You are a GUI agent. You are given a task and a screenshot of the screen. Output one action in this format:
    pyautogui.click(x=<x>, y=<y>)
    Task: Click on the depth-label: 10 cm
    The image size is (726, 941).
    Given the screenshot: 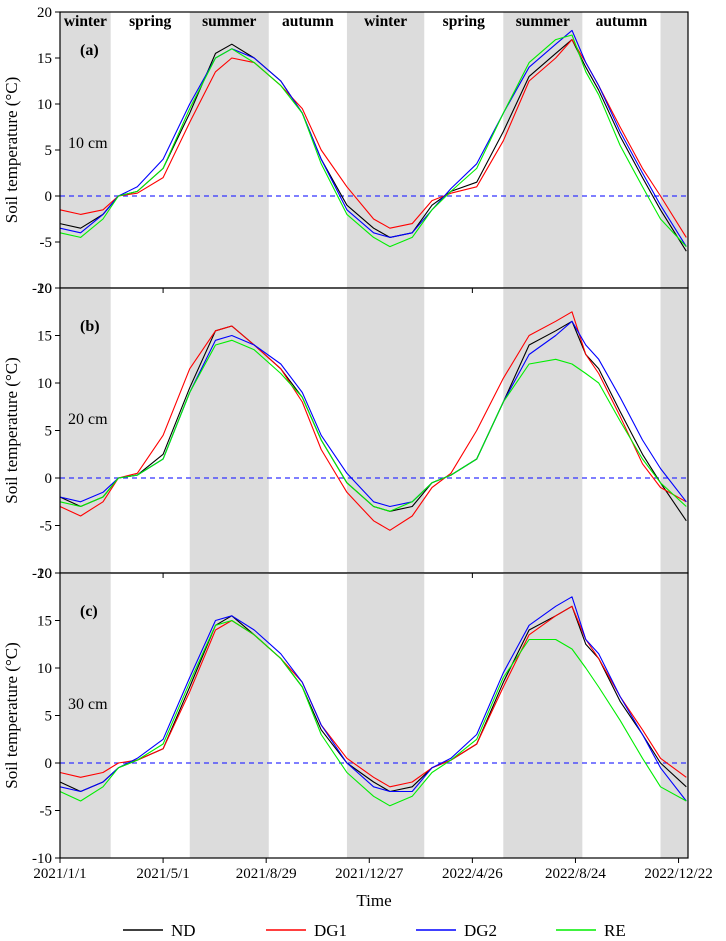 What is the action you would take?
    pyautogui.click(x=88, y=143)
    